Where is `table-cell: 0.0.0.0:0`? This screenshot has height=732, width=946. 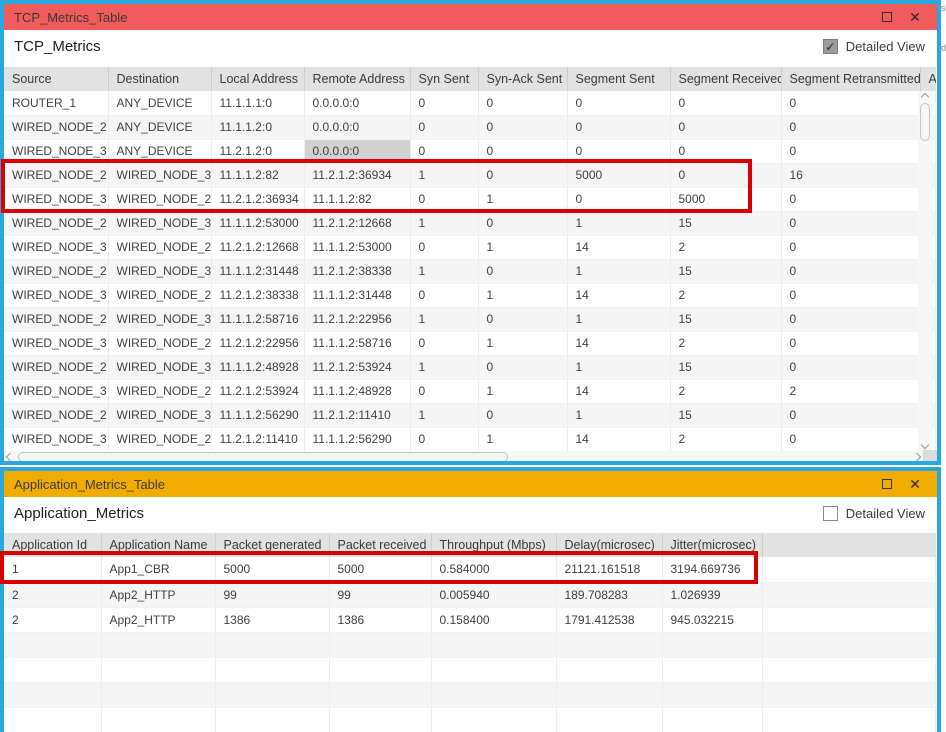 table-cell: 0.0.0.0:0 is located at coordinates (357, 151).